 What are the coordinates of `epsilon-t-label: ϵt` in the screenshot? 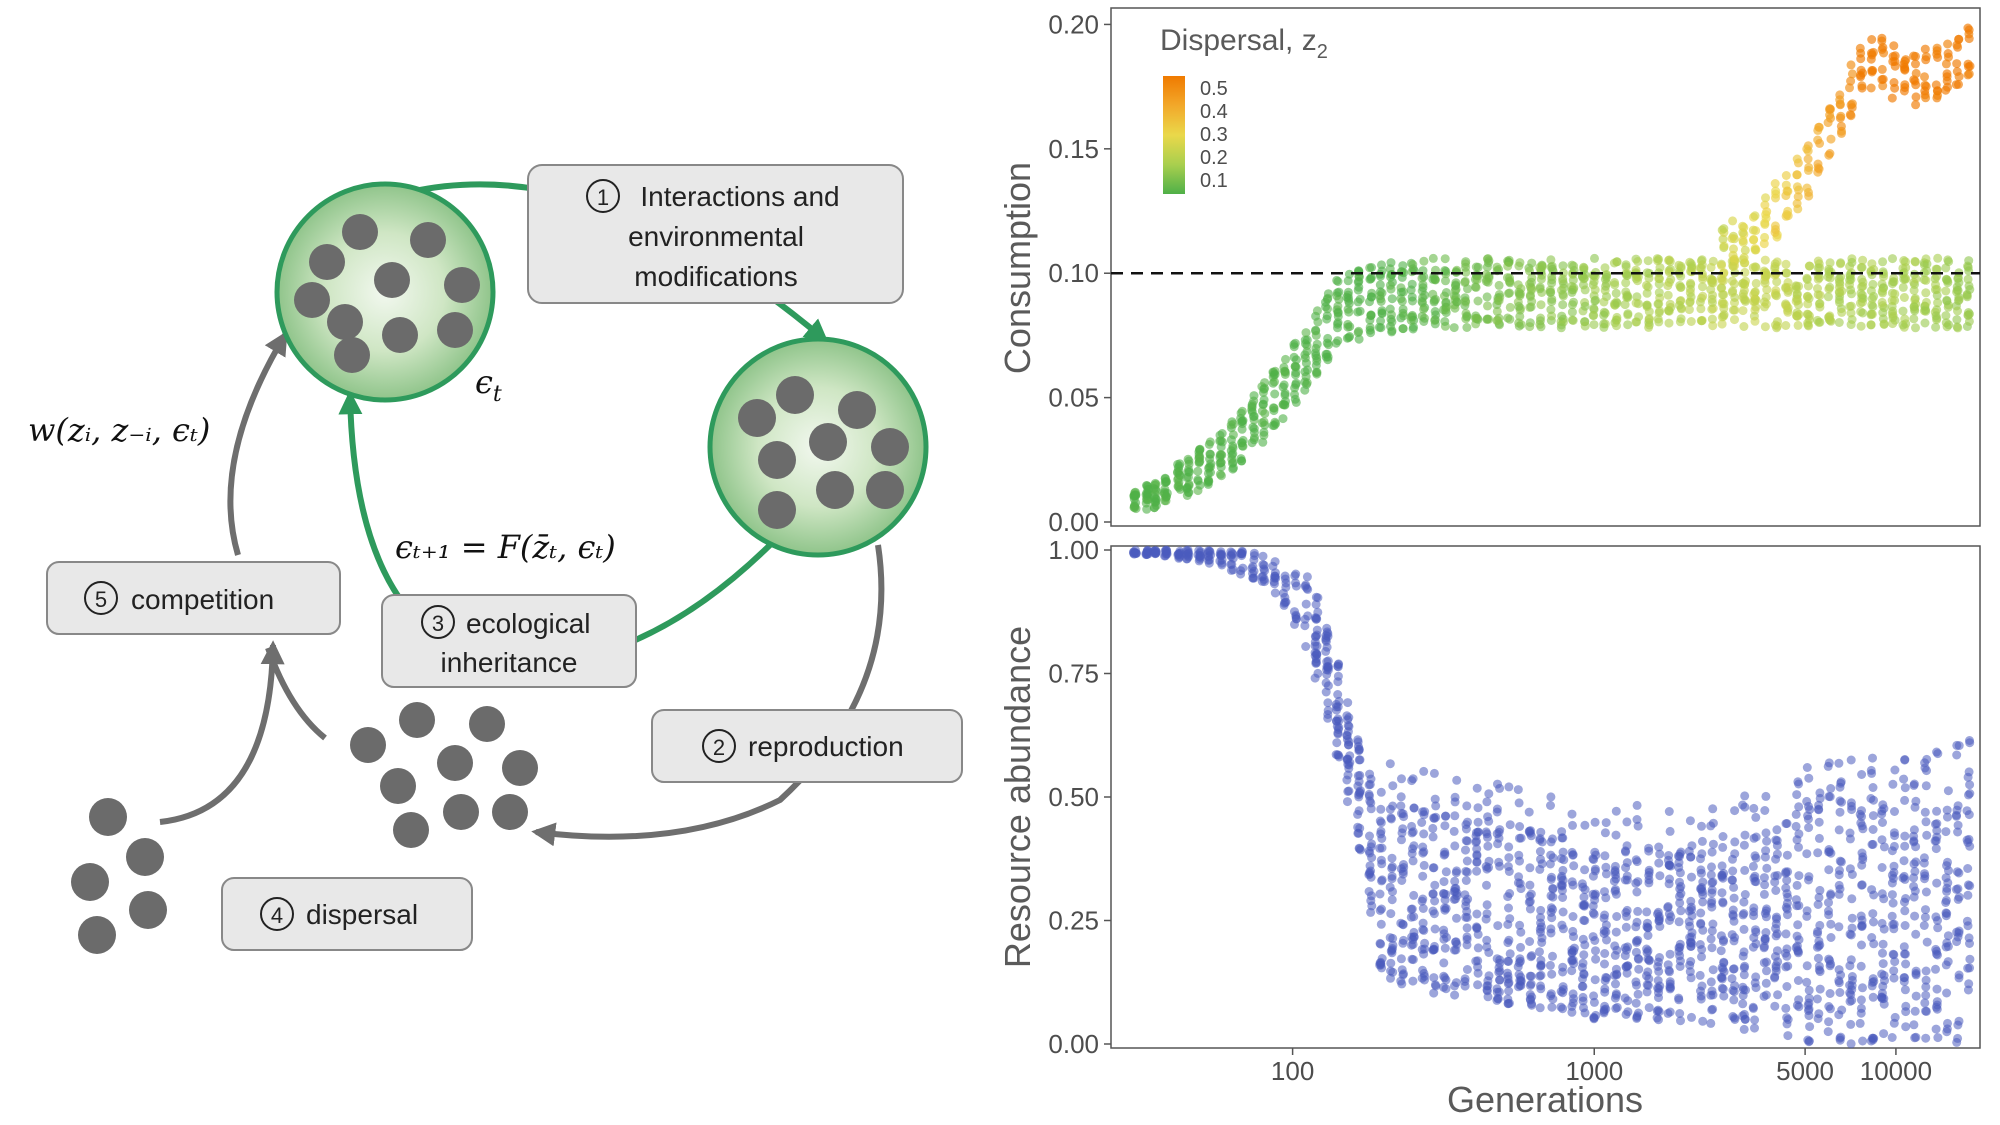 It's located at (488, 385).